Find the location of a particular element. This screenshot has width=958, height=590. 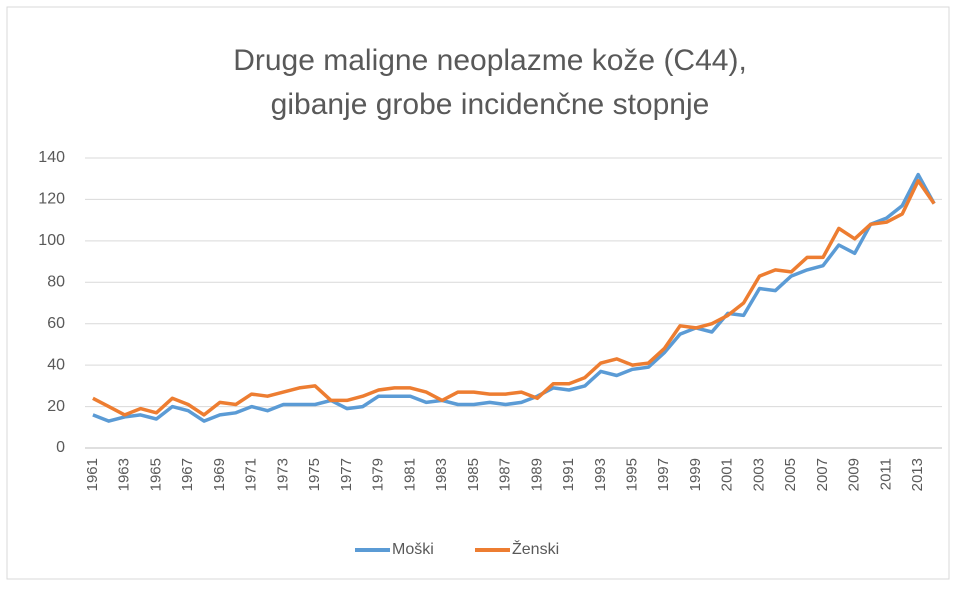

x-tick-label: 1961 is located at coordinates (92, 474).